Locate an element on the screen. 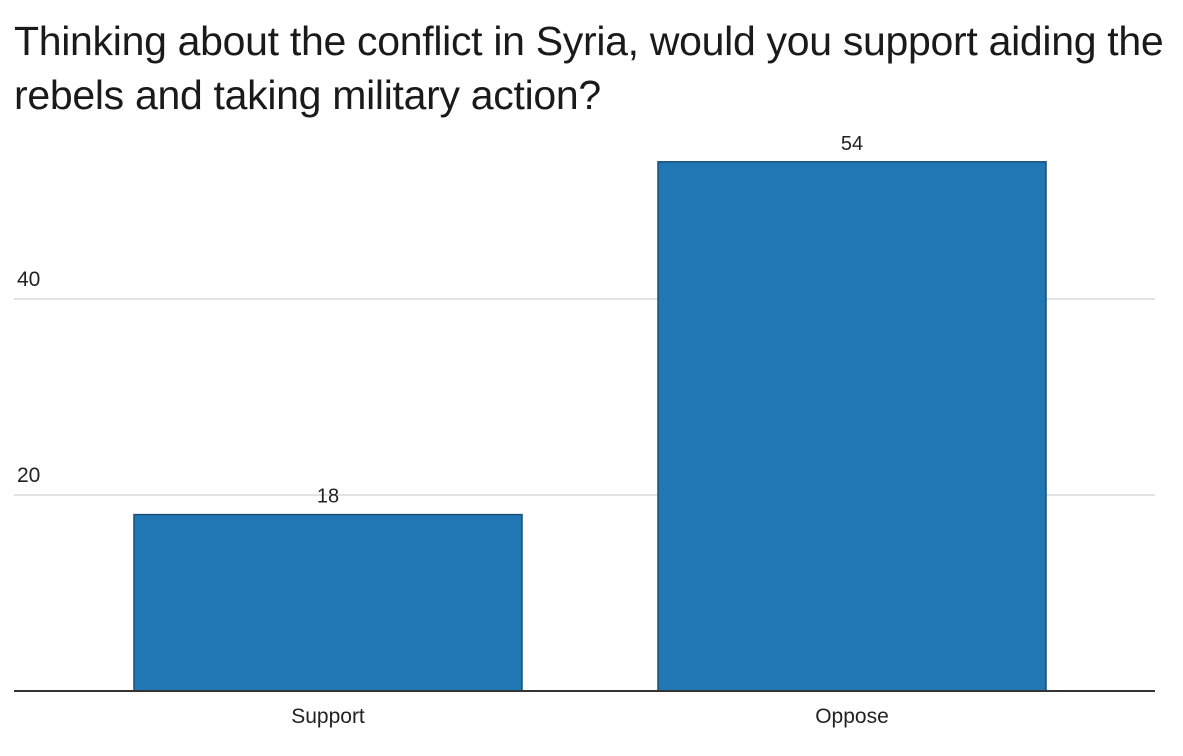 This screenshot has height=756, width=1183. data-label: 54 is located at coordinates (852, 144).